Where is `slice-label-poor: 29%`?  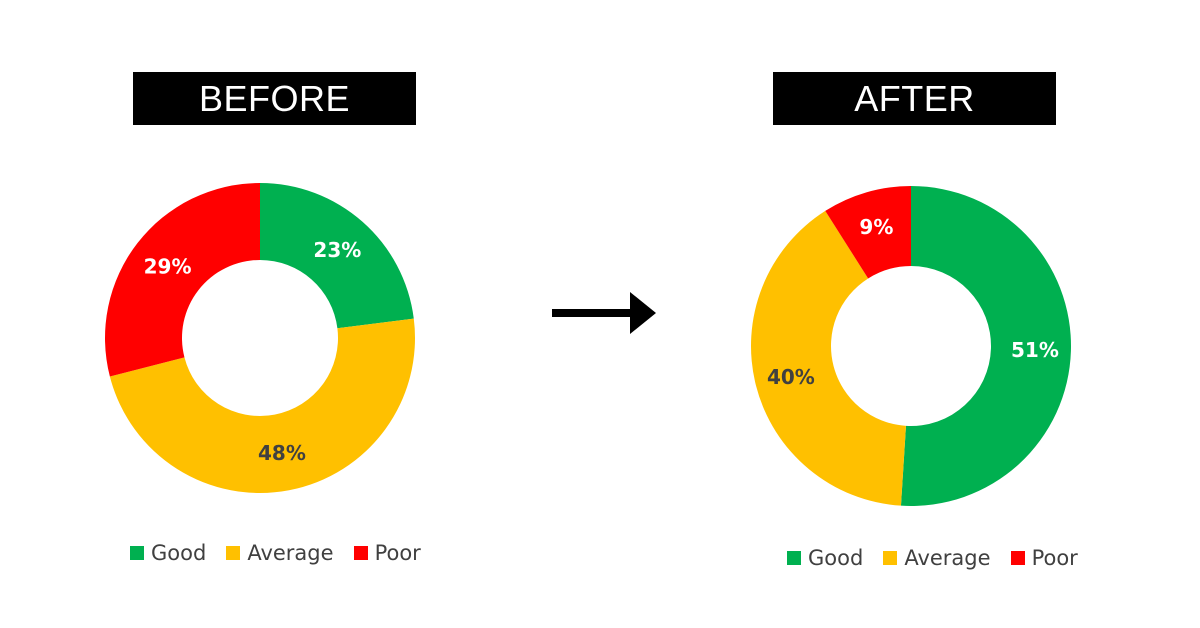 slice-label-poor: 29% is located at coordinates (168, 266).